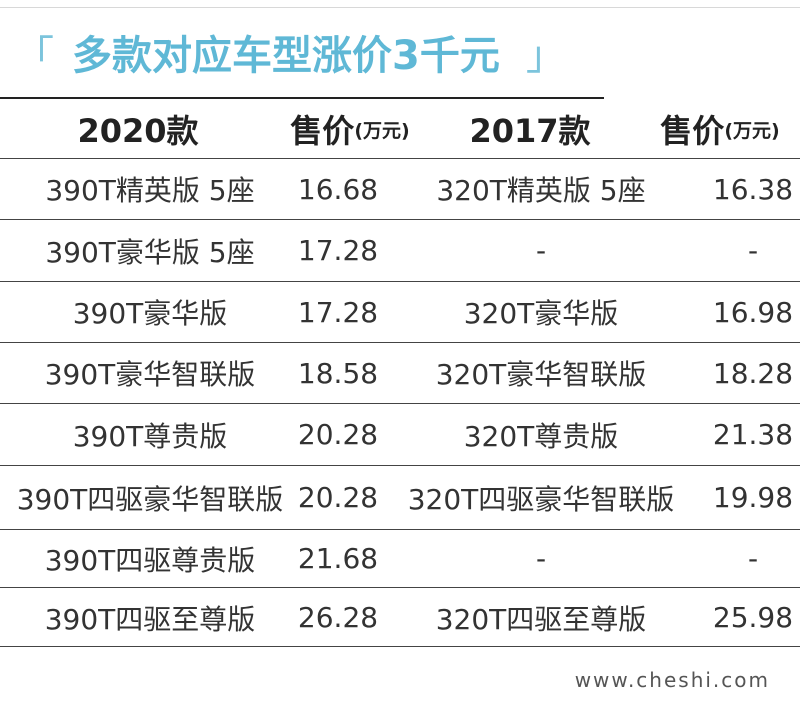 The width and height of the screenshot is (800, 708). Describe the element at coordinates (400, 497) in the screenshot. I see `table-row: 390T四驱豪华智联版 20.28 320T四驱豪华智联版 19.98` at that location.